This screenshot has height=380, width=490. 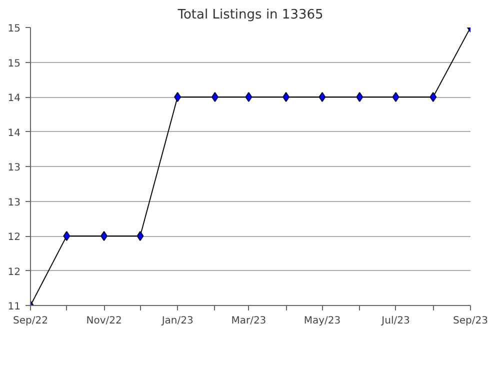 What do you see at coordinates (177, 321) in the screenshot?
I see `x-tick-label: Jan/23` at bounding box center [177, 321].